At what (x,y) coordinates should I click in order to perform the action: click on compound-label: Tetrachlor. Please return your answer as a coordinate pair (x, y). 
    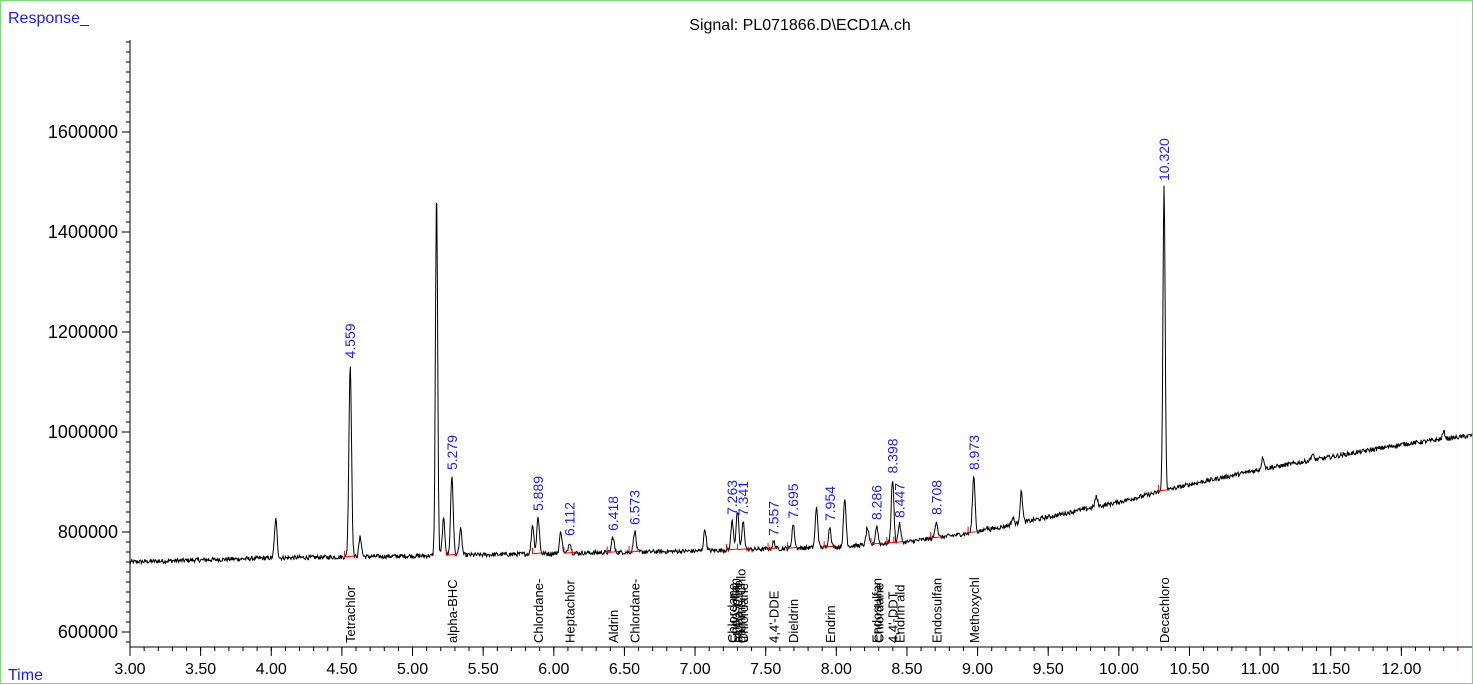
    Looking at the image, I should click on (350, 614).